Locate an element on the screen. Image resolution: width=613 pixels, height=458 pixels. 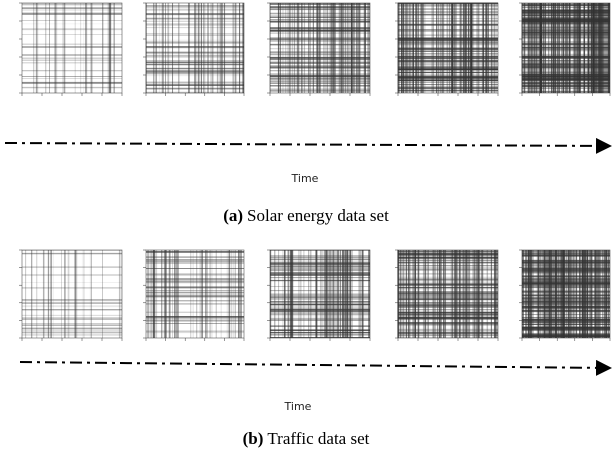
caption-label: (a) is located at coordinates (233, 215).